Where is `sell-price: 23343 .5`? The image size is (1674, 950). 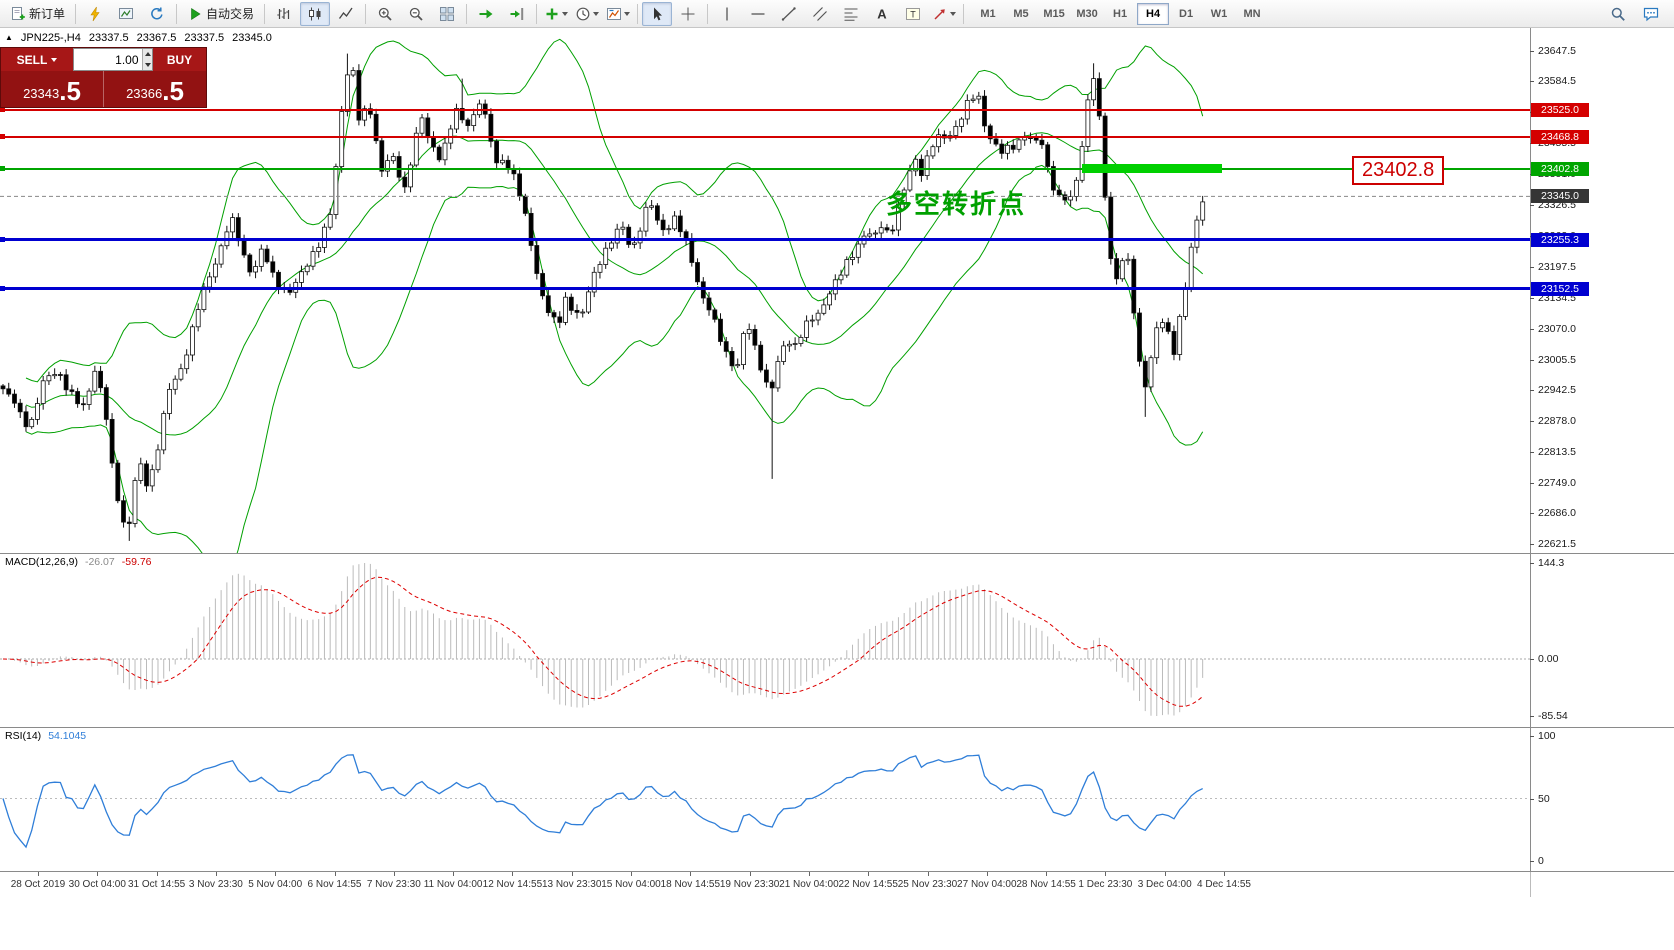
sell-price: 23343 .5 is located at coordinates (52, 89).